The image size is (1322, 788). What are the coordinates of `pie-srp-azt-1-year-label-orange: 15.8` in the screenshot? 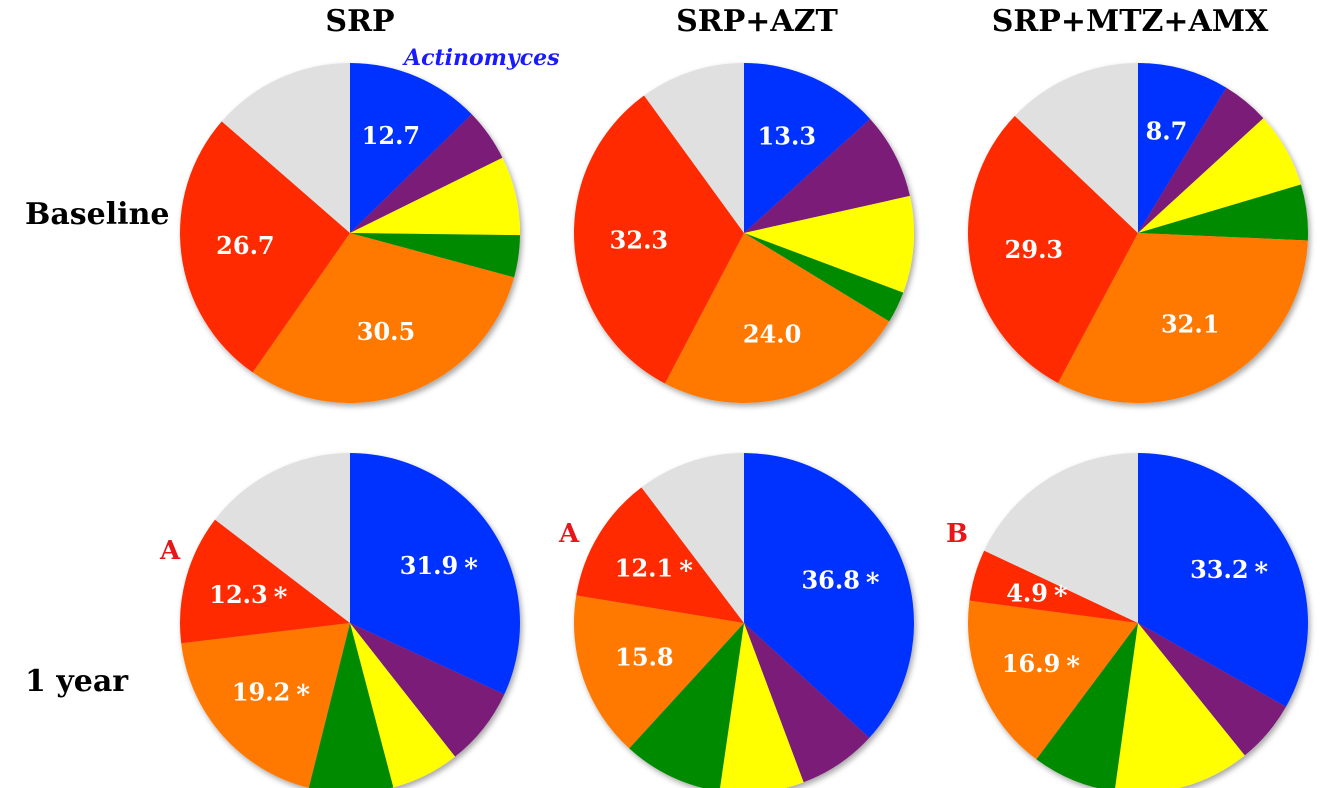 It's located at (644, 657).